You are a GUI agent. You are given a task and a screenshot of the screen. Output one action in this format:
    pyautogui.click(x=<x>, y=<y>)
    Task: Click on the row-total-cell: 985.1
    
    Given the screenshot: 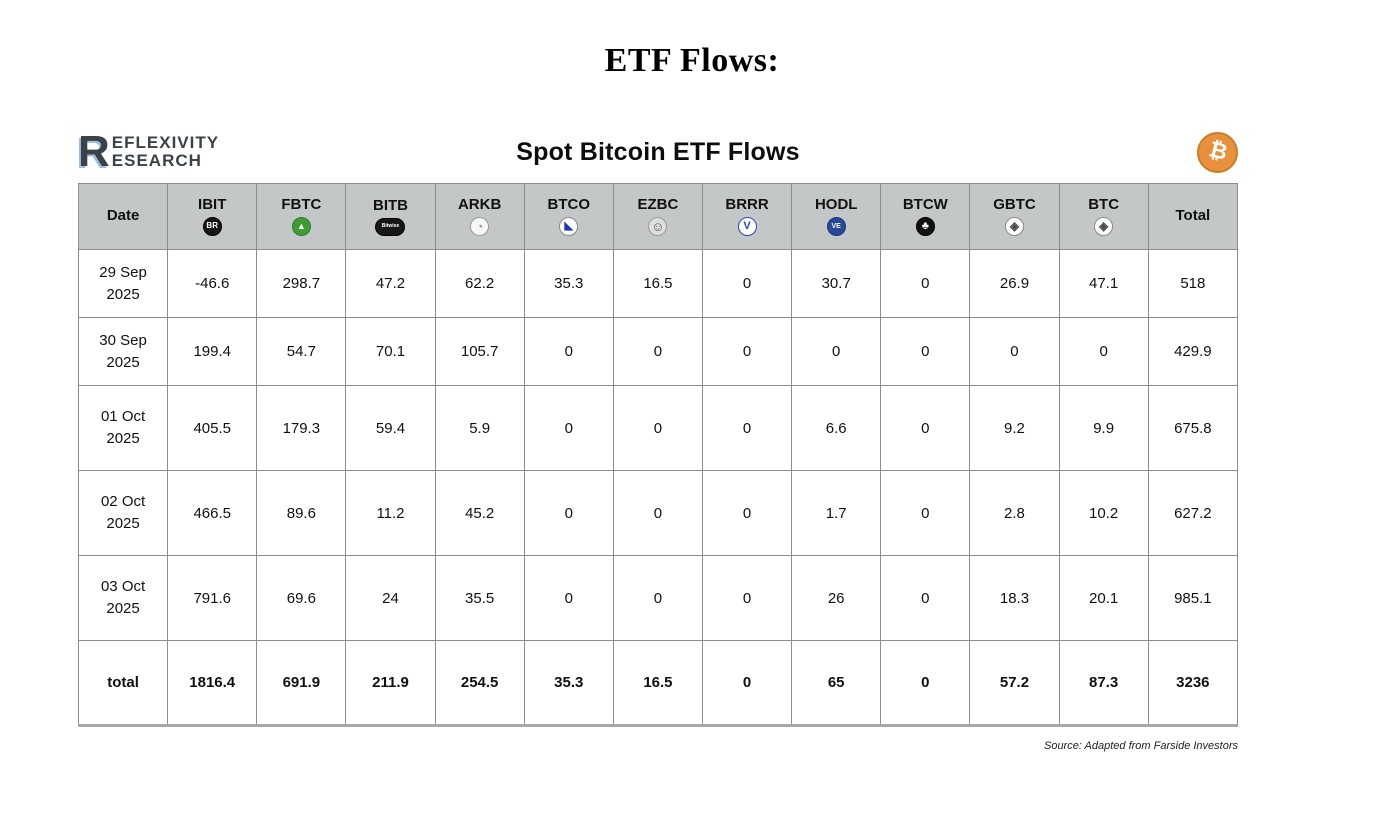 What is the action you would take?
    pyautogui.click(x=1193, y=598)
    